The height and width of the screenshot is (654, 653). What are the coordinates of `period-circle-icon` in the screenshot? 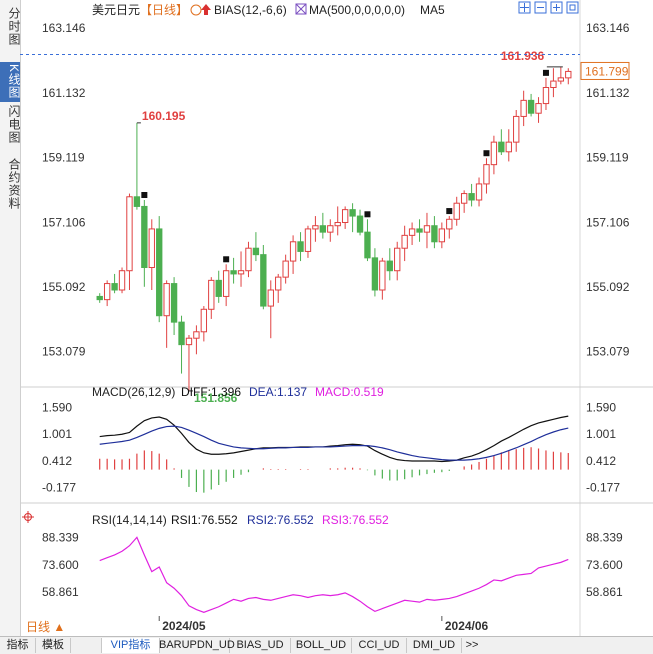 It's located at (196, 10).